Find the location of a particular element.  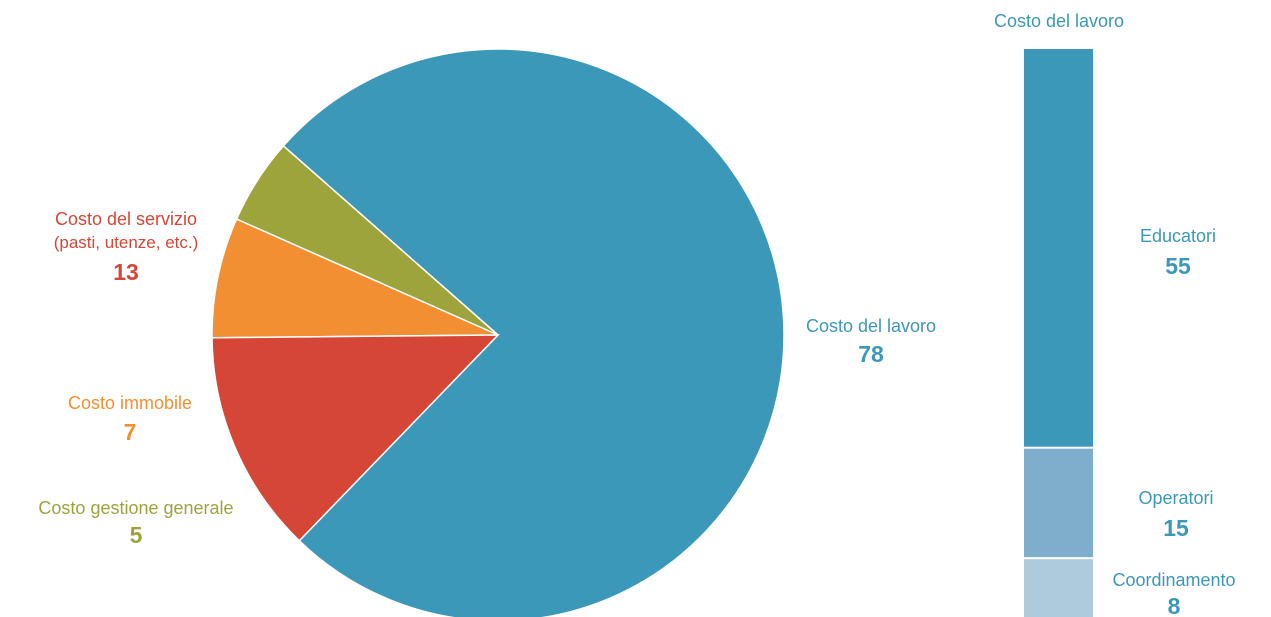

slice-value-costo-gestione-generale: 5 is located at coordinates (136, 535).